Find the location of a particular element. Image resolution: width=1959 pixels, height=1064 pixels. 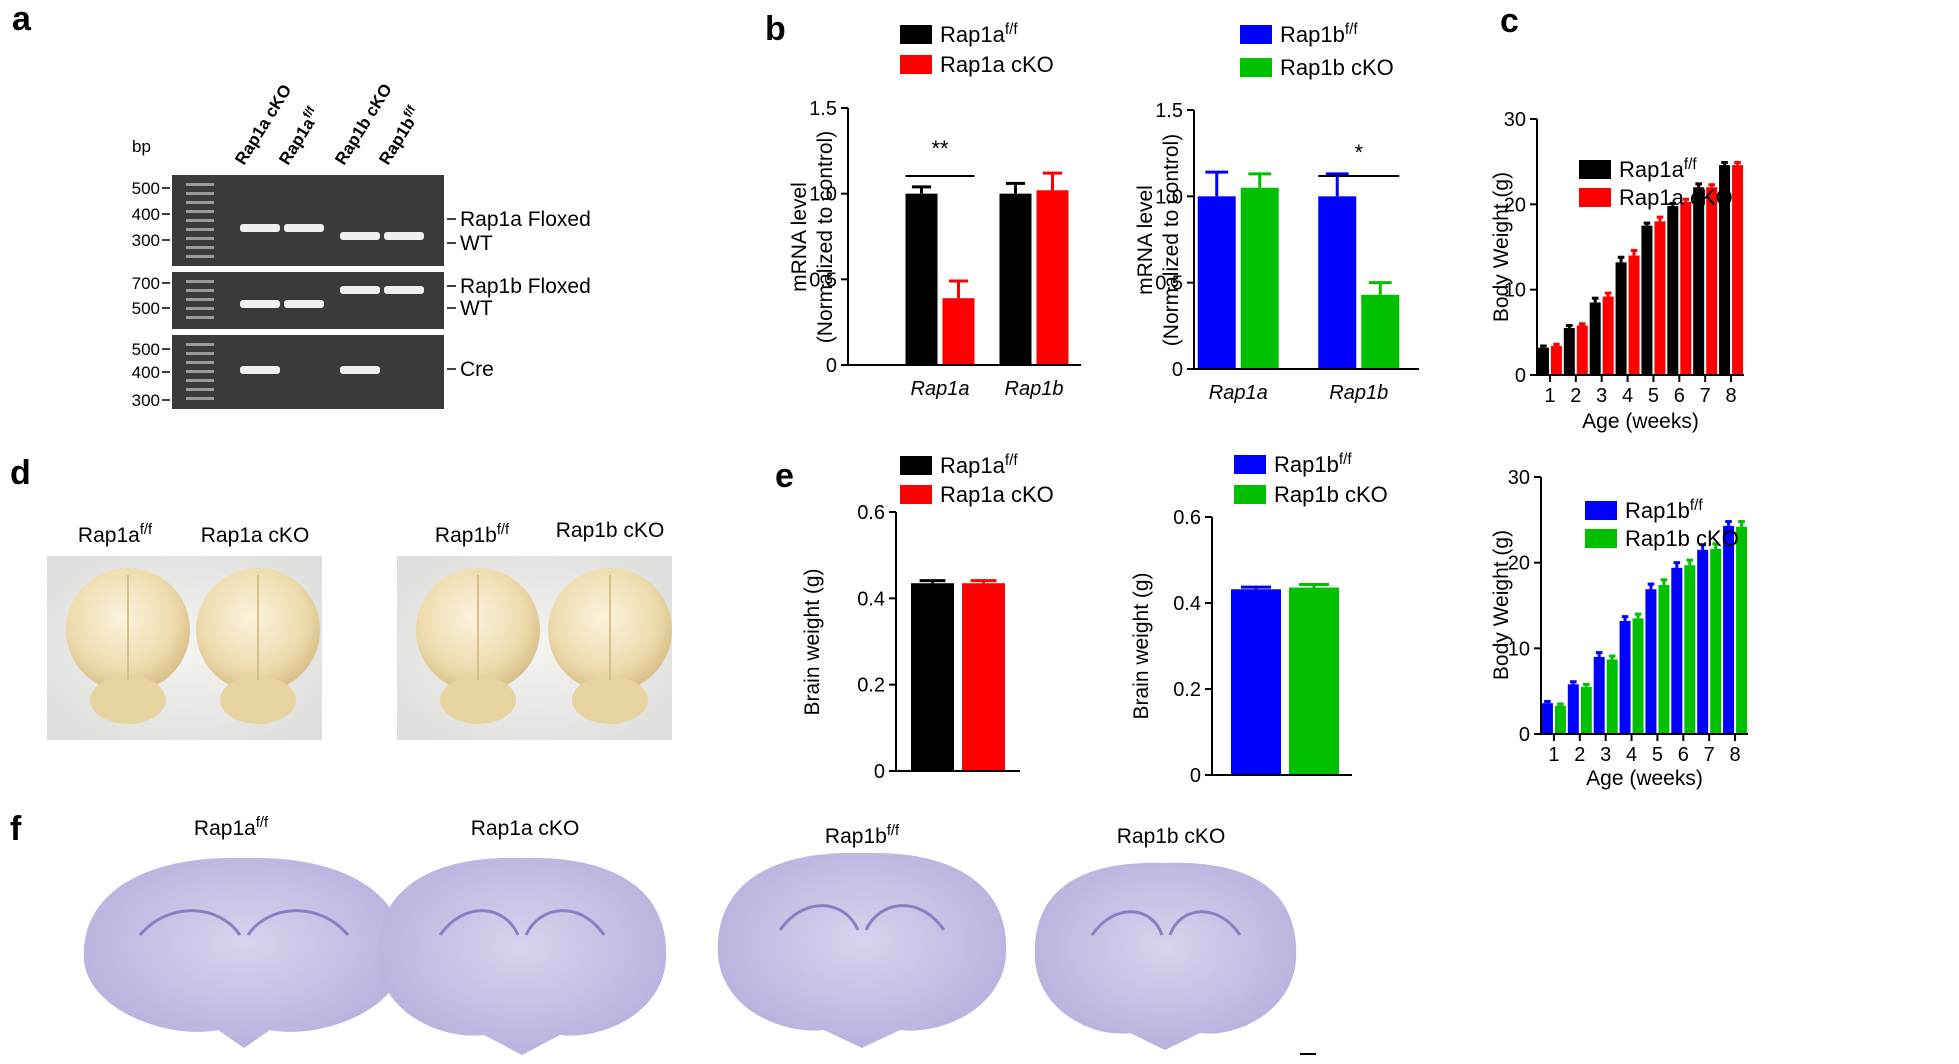

gel-bp-label: bp is located at coordinates (141, 146).